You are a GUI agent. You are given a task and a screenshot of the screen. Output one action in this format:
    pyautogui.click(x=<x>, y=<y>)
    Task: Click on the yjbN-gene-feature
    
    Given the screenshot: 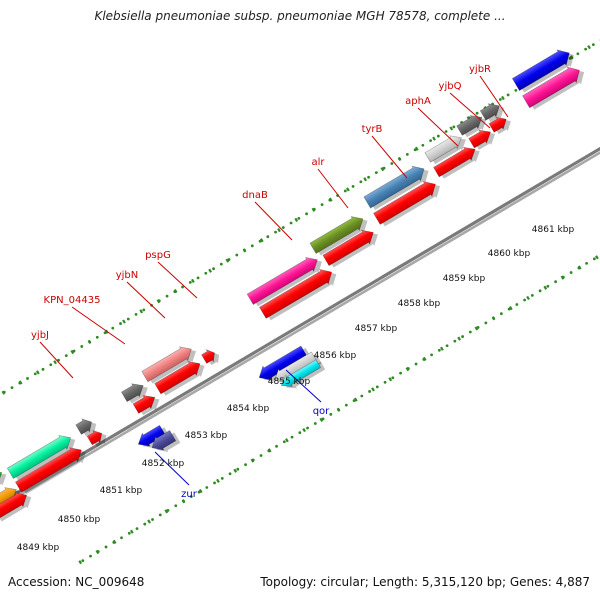 What is the action you would take?
    pyautogui.click(x=170, y=364)
    